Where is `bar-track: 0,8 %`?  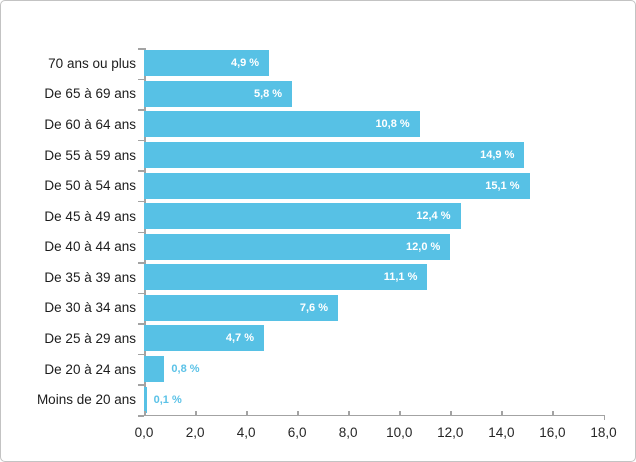 bar-track: 0,8 % is located at coordinates (389, 369).